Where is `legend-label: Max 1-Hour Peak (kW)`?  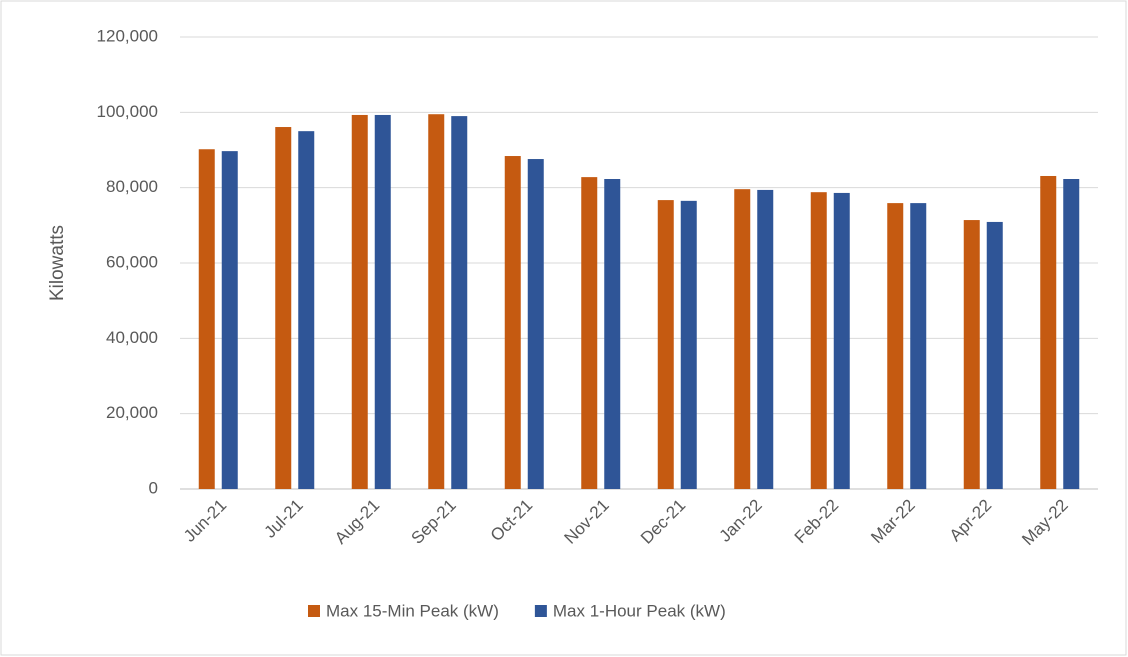
legend-label: Max 1-Hour Peak (kW) is located at coordinates (639, 610).